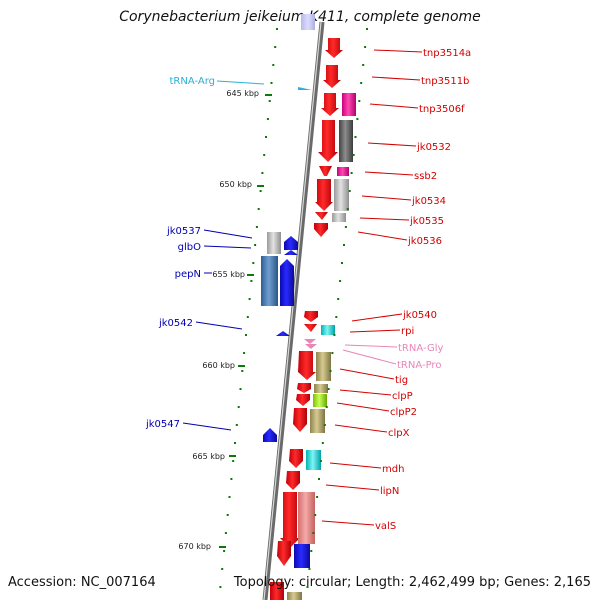 This screenshot has width=600, height=600. What do you see at coordinates (402, 396) in the screenshot?
I see `gene-label: clpP` at bounding box center [402, 396].